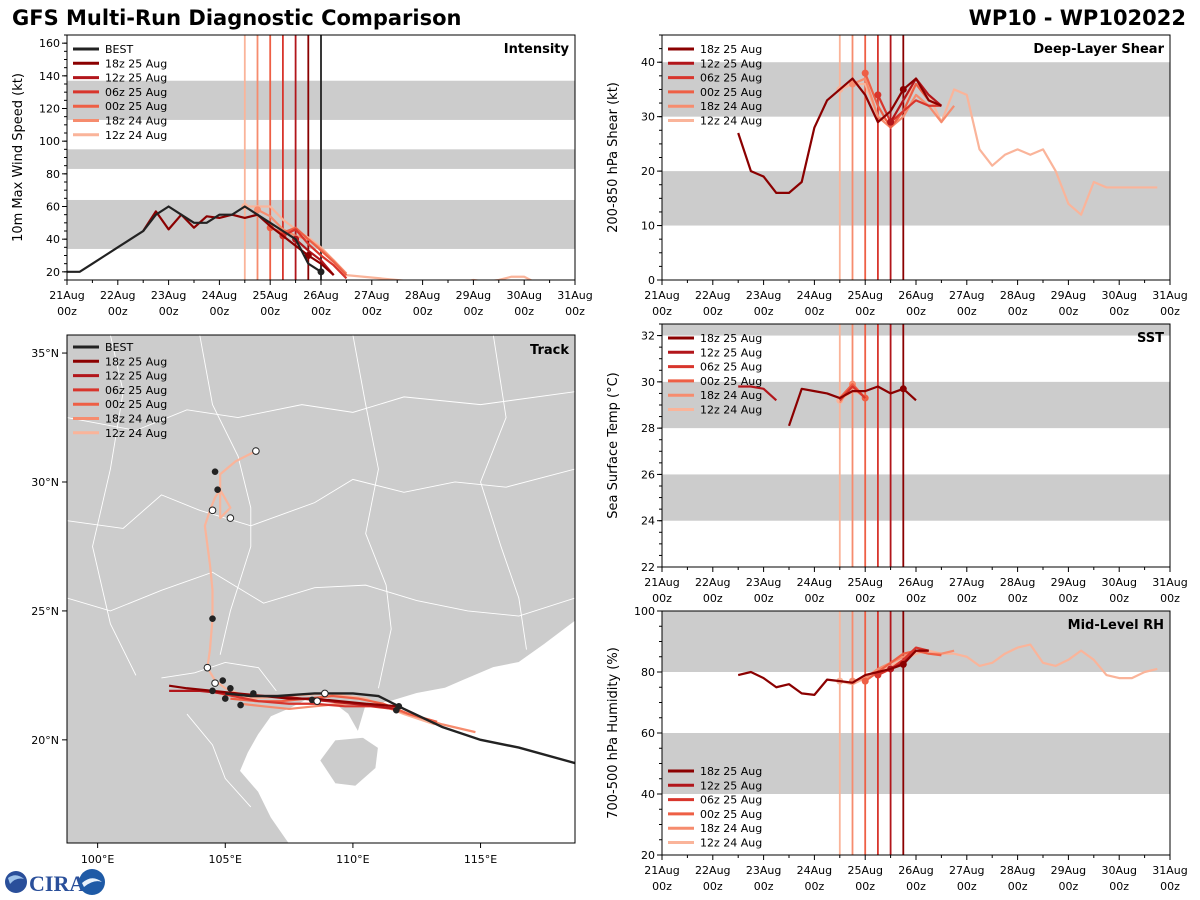 This screenshot has height=900, width=1200. I want to click on x-tick-label-date: 21Aug, so click(661, 295).